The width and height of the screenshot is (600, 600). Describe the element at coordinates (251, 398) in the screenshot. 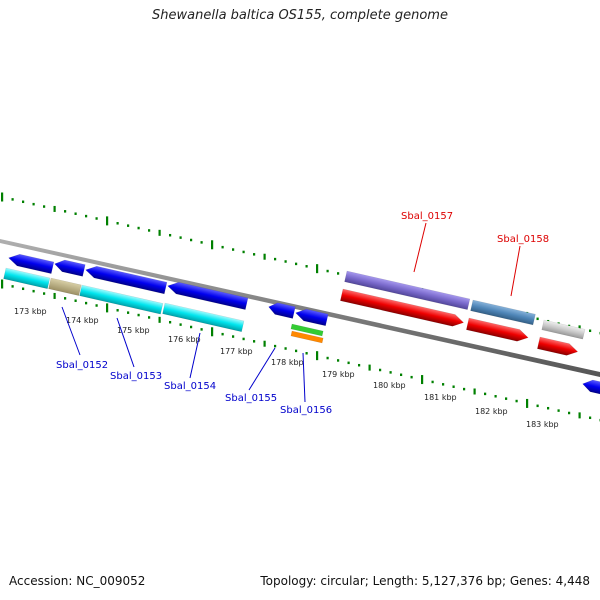

I see `gene-label-text: Sbal_0155` at that location.